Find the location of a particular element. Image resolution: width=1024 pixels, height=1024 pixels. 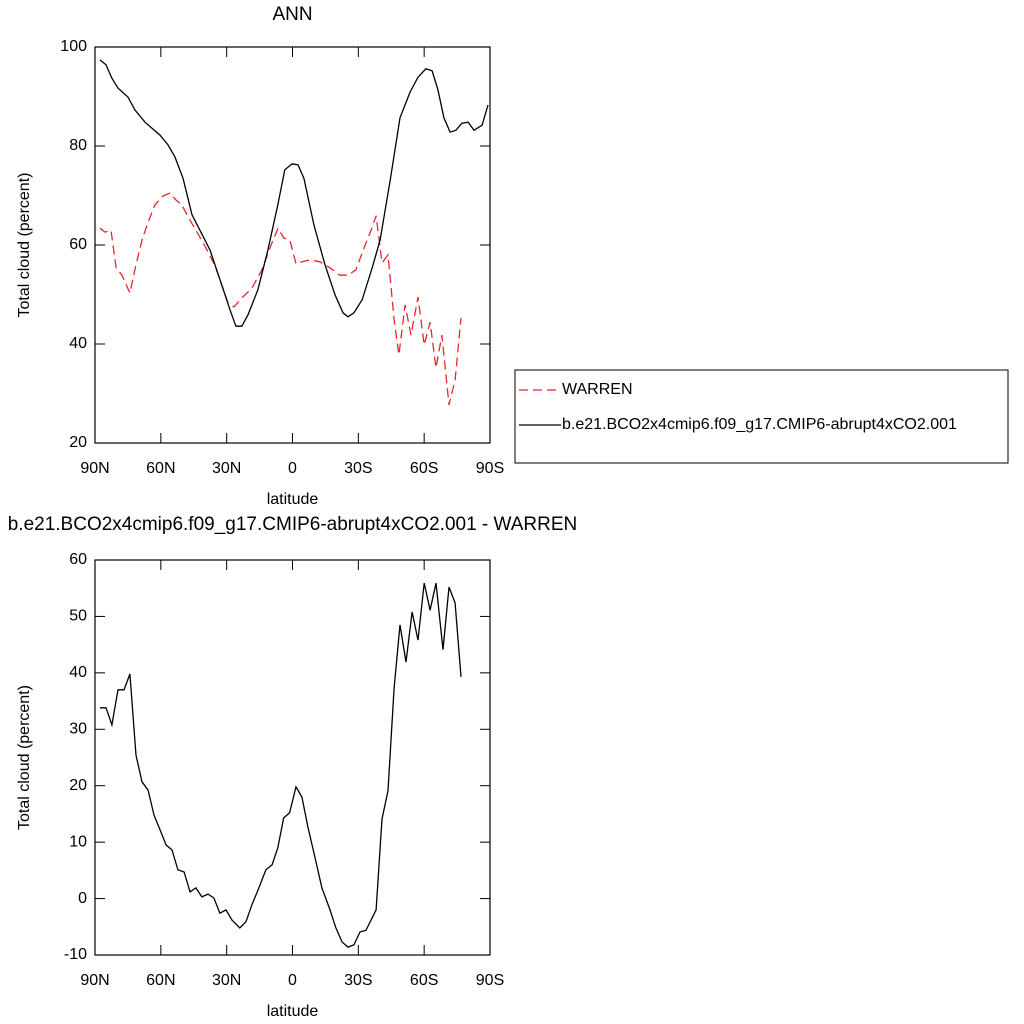

y-tick-label: 30 is located at coordinates (78, 729).